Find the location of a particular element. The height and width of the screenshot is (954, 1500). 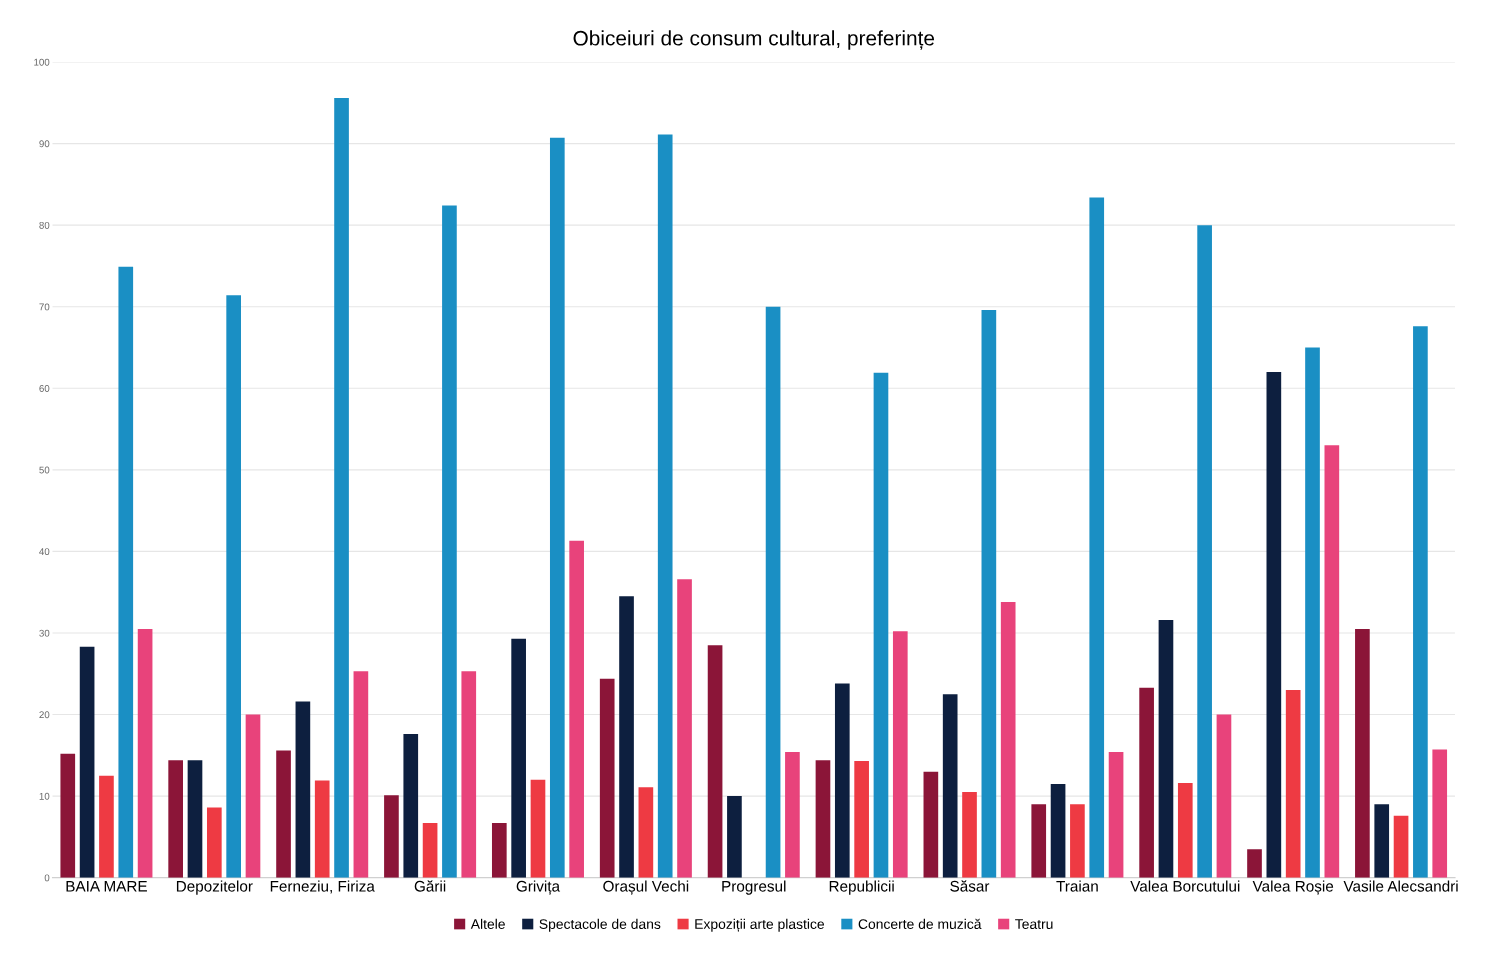

legend-label: Concerte de muzică is located at coordinates (920, 923).